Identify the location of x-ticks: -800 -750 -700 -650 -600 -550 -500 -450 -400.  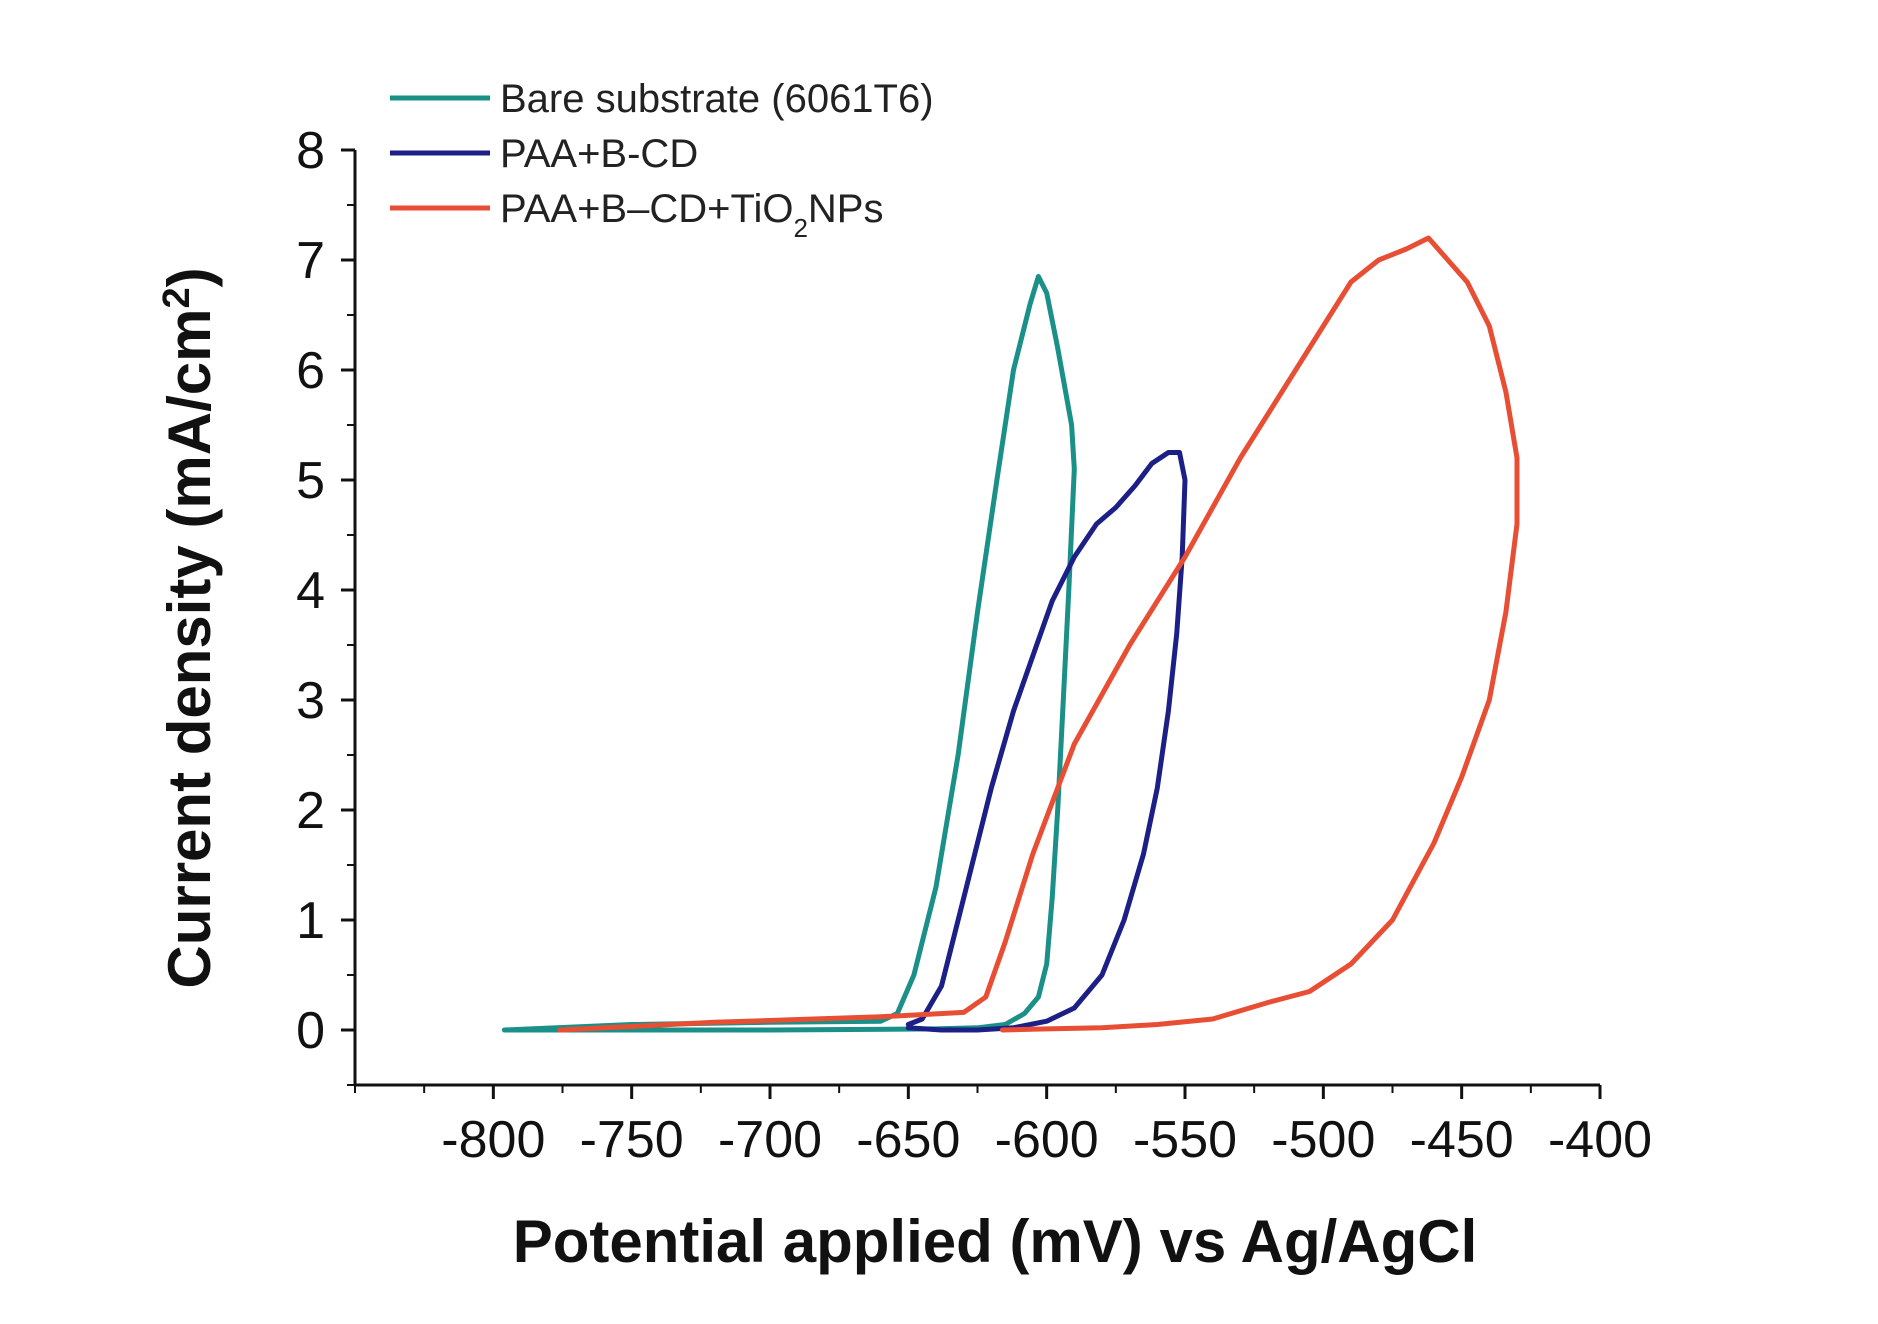
(1003, 1127).